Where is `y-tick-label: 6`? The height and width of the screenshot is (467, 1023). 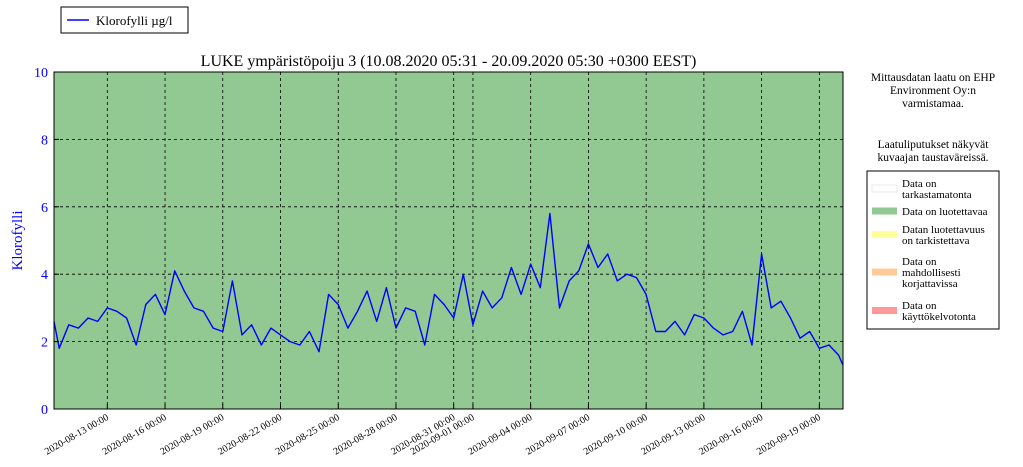
y-tick-label: 6 is located at coordinates (44, 208).